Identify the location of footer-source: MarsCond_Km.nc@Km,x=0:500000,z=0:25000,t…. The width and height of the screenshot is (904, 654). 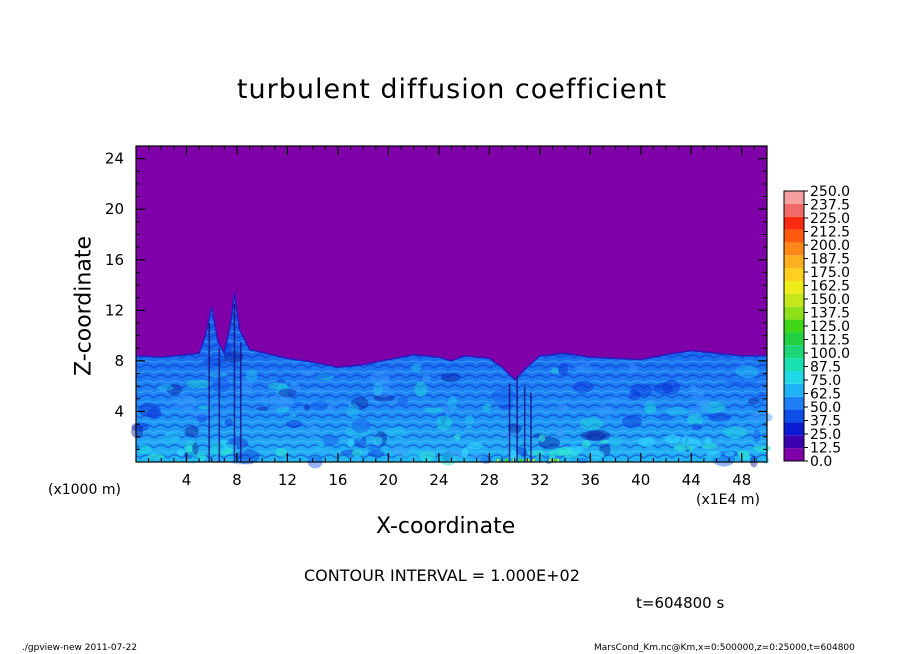
(724, 648).